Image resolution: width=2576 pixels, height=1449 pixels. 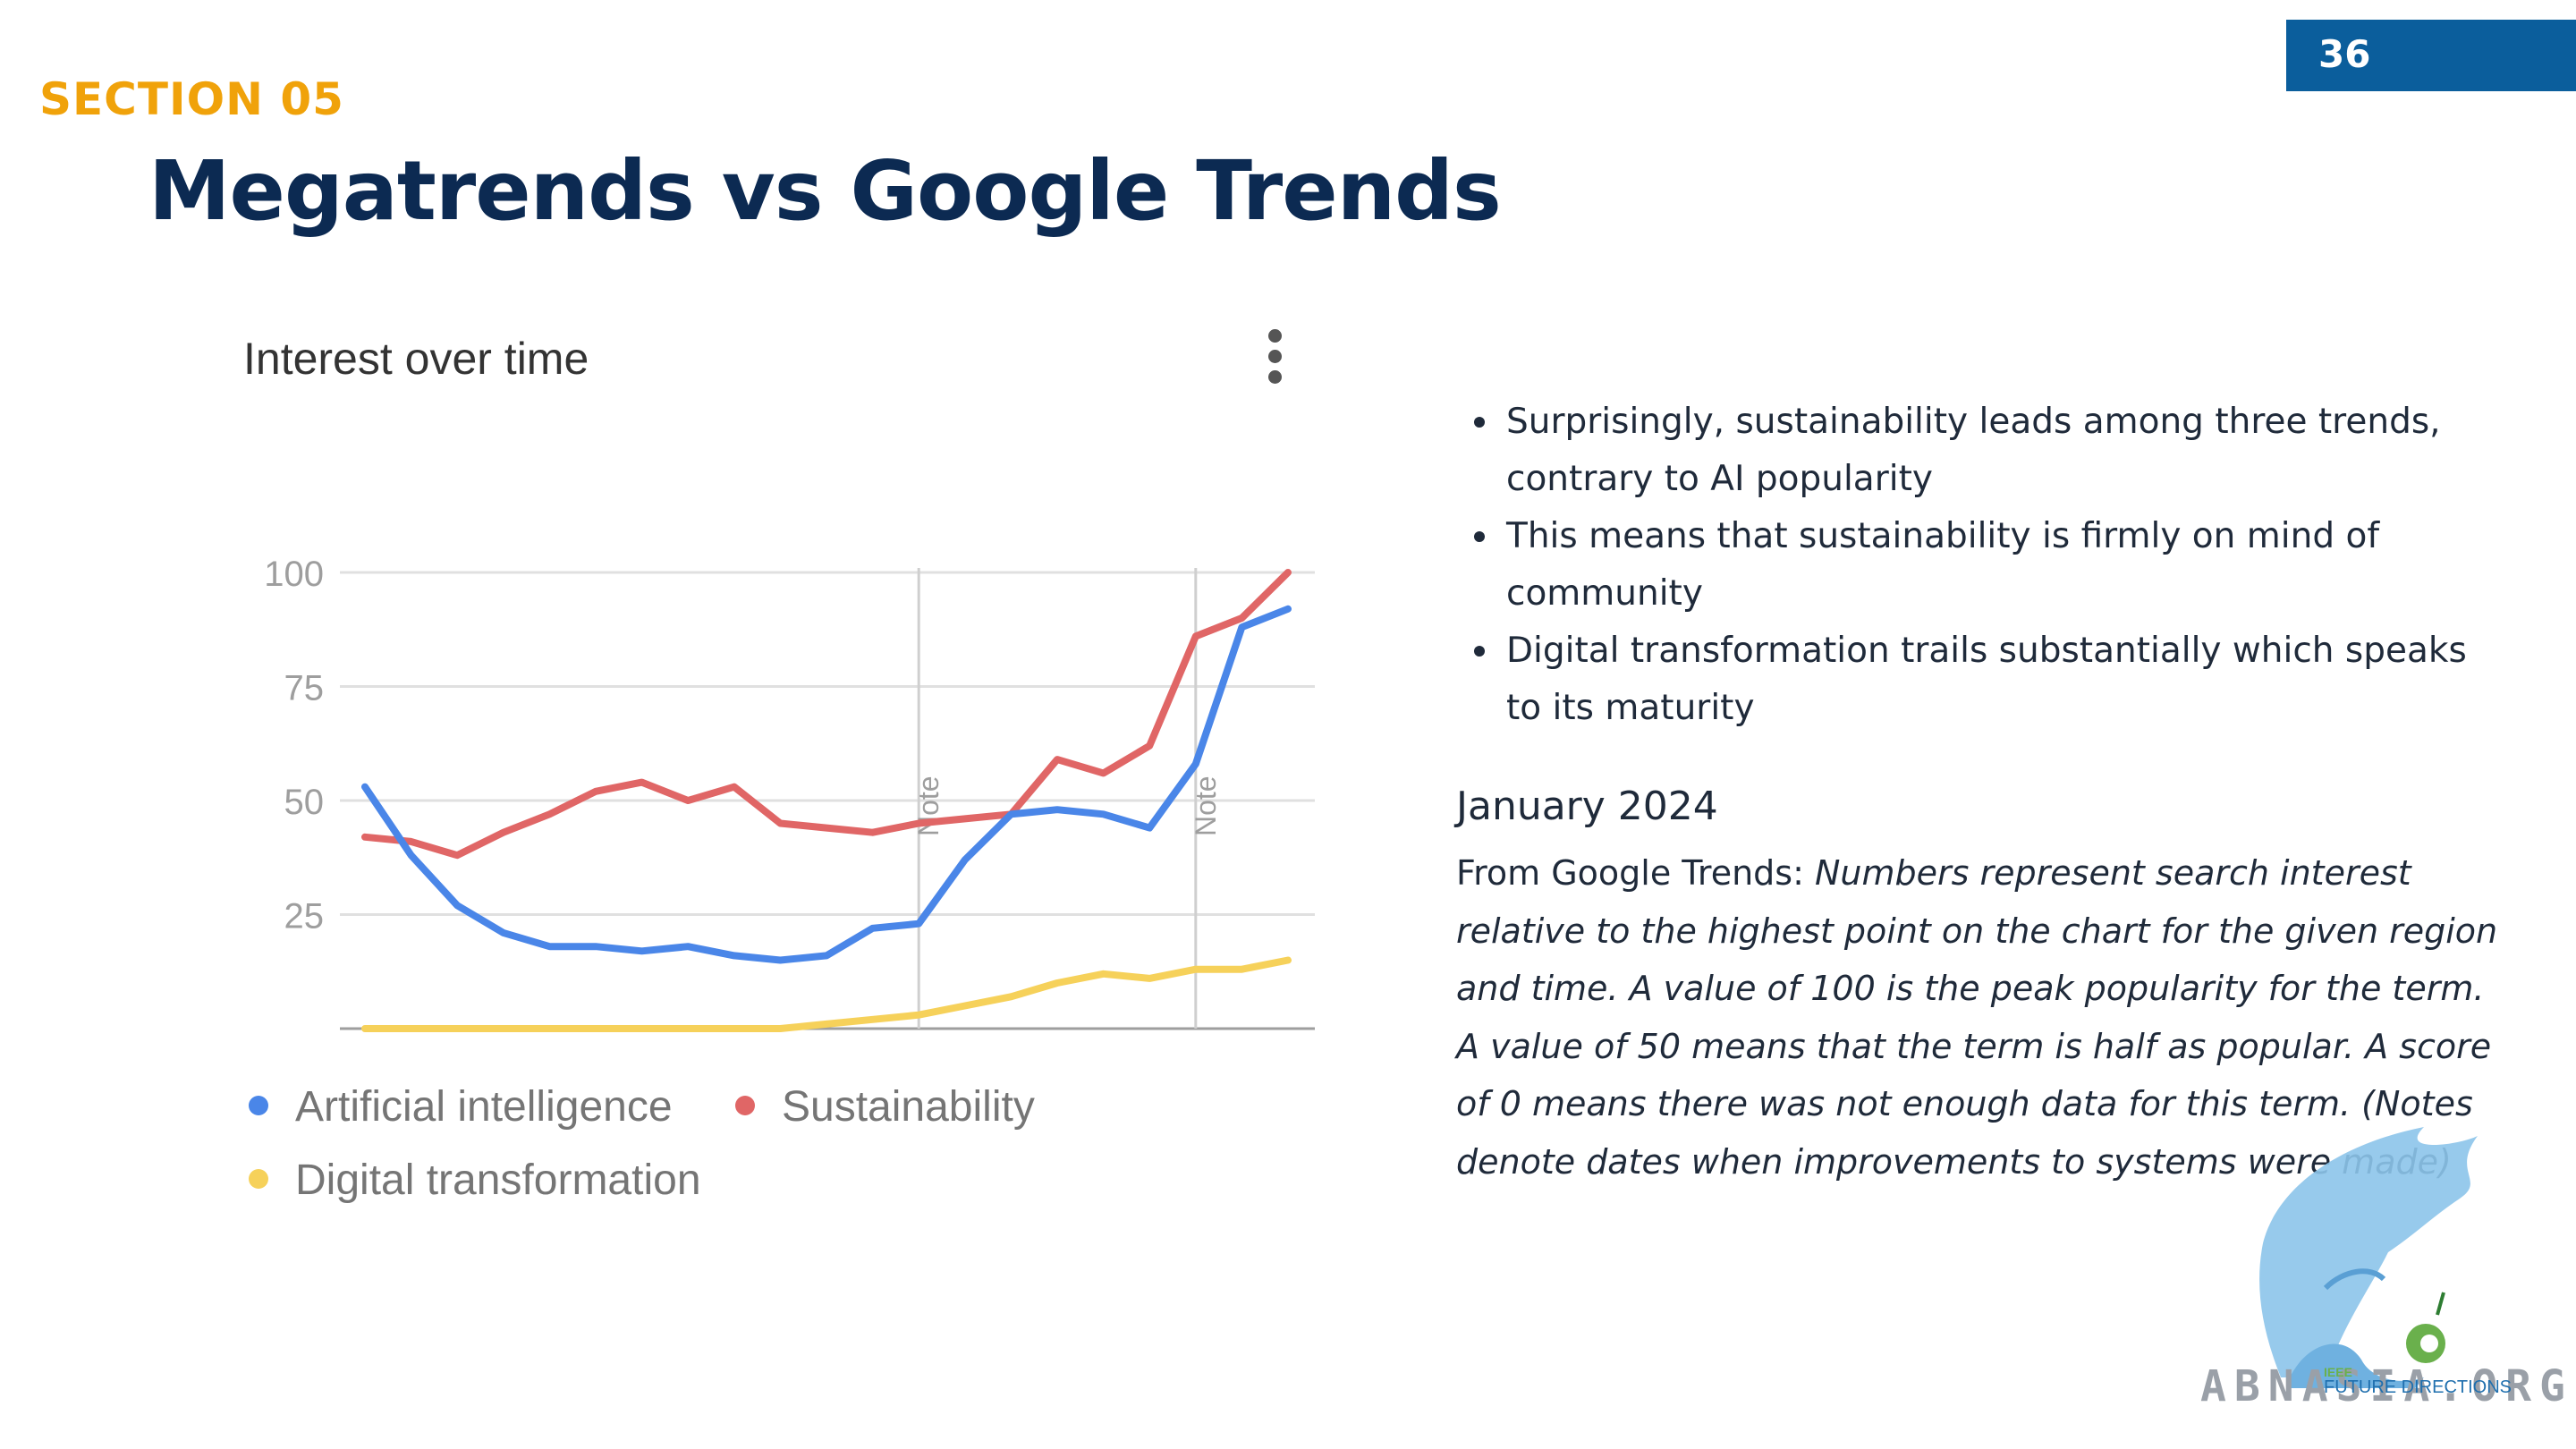 What do you see at coordinates (2344, 54) in the screenshot?
I see `page-number: 36` at bounding box center [2344, 54].